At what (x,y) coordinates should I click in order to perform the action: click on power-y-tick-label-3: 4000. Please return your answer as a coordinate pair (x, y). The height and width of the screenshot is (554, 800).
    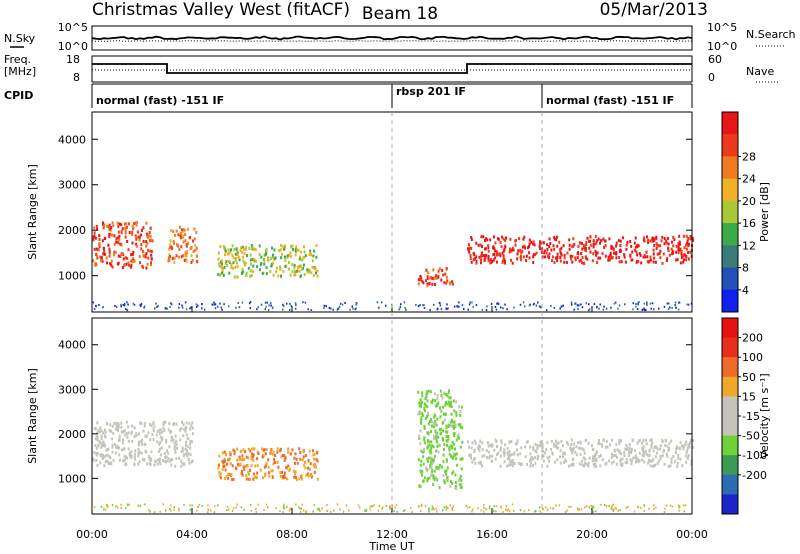
    Looking at the image, I should click on (72, 139).